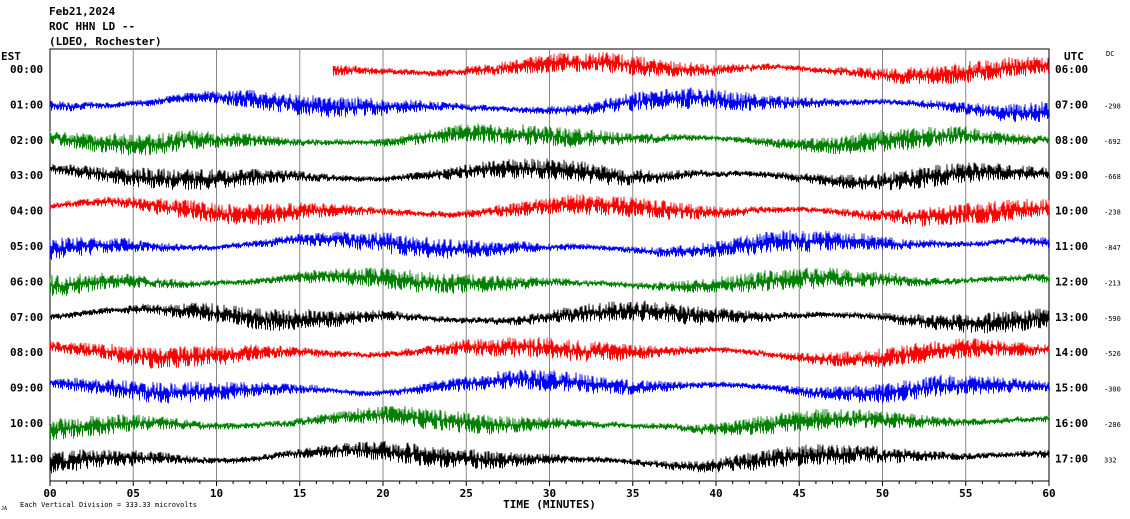 The width and height of the screenshot is (1130, 519). What do you see at coordinates (26, 352) in the screenshot?
I see `row-label-est: 08:00` at bounding box center [26, 352].